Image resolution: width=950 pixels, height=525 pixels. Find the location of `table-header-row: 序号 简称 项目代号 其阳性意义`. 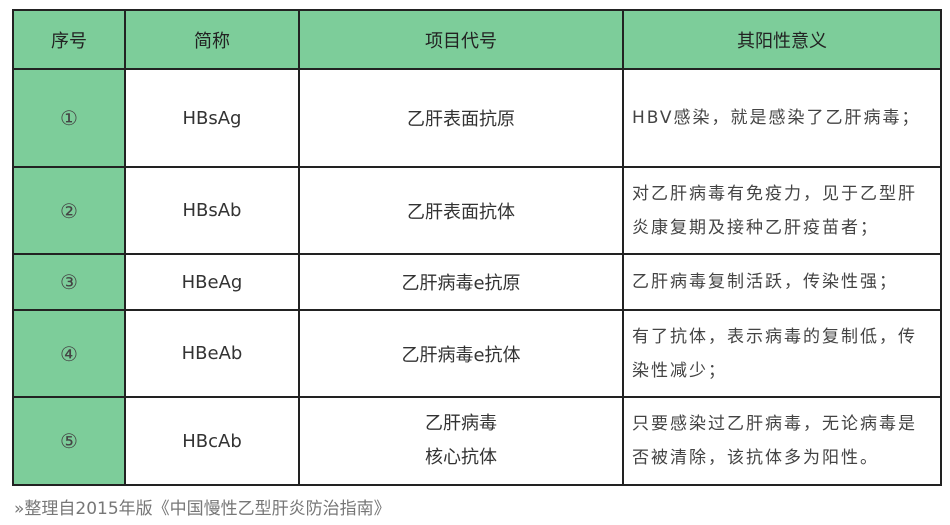

table-header-row: 序号 简称 项目代号 其阳性意义 is located at coordinates (477, 39).